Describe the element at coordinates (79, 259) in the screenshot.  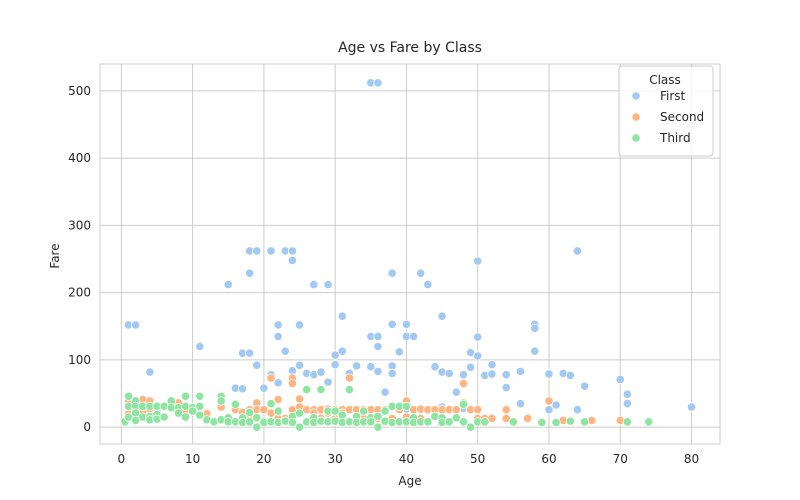
I see `y-tick-labels: 0 100 200 300 400 500` at that location.